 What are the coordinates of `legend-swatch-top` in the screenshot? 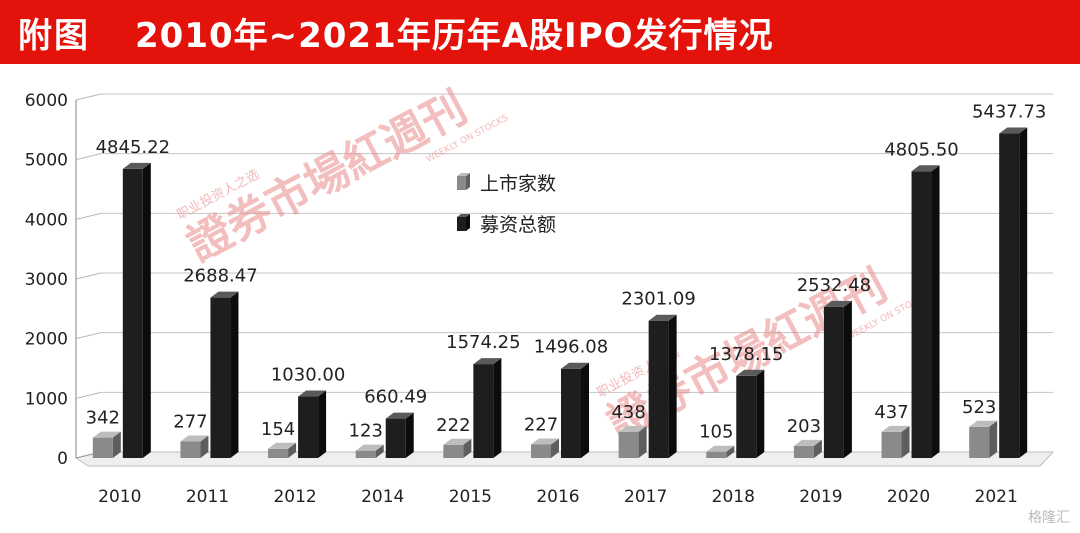 It's located at (463, 215).